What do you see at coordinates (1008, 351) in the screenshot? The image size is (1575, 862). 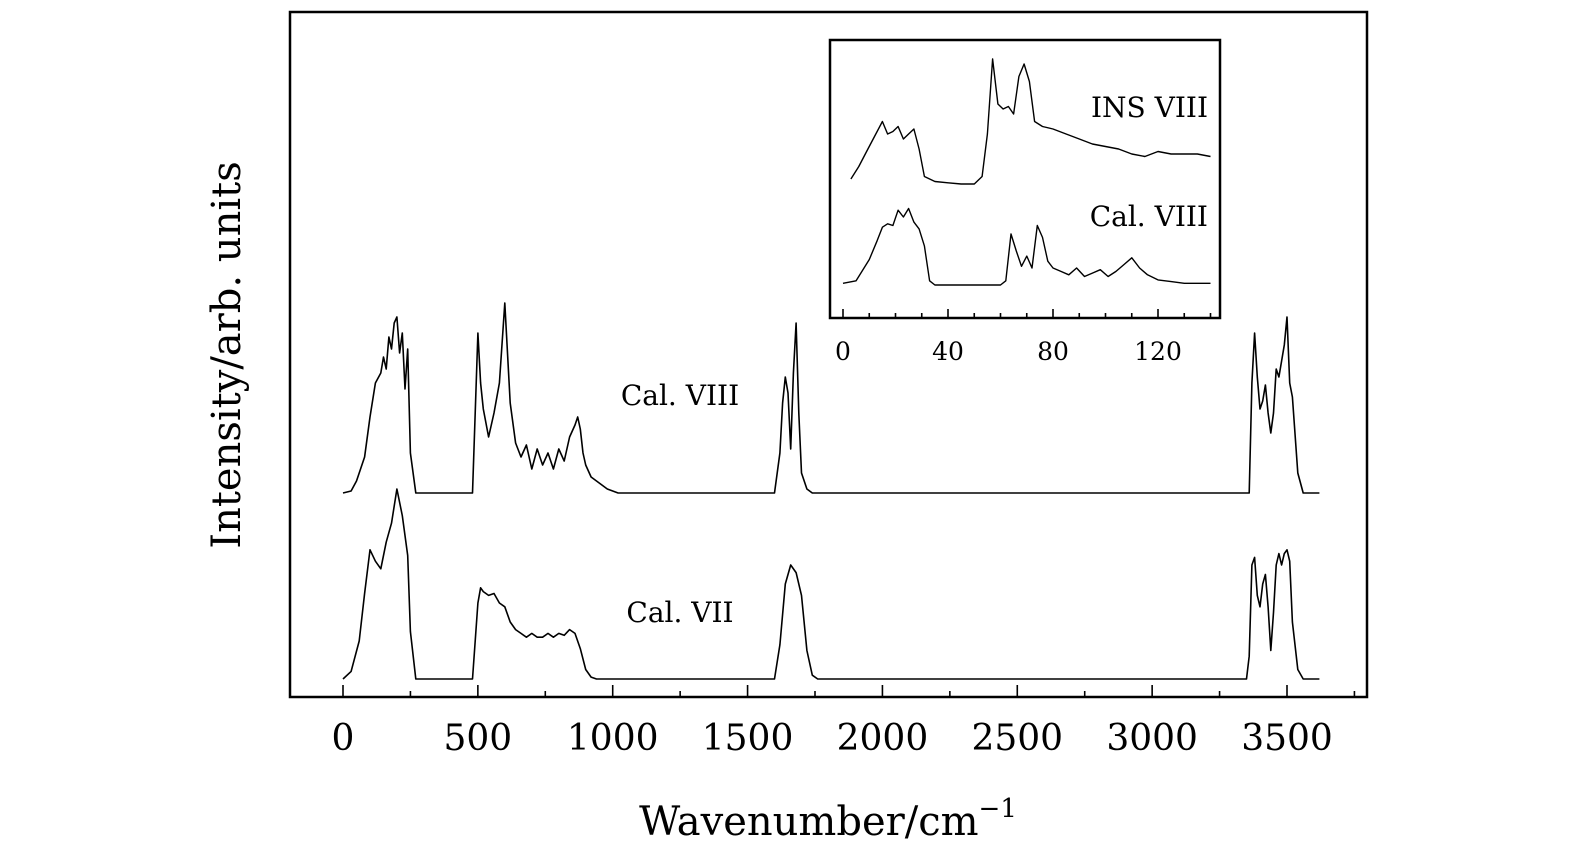 I see `inset-x-axis-tick-labels: 0 40 80 120` at bounding box center [1008, 351].